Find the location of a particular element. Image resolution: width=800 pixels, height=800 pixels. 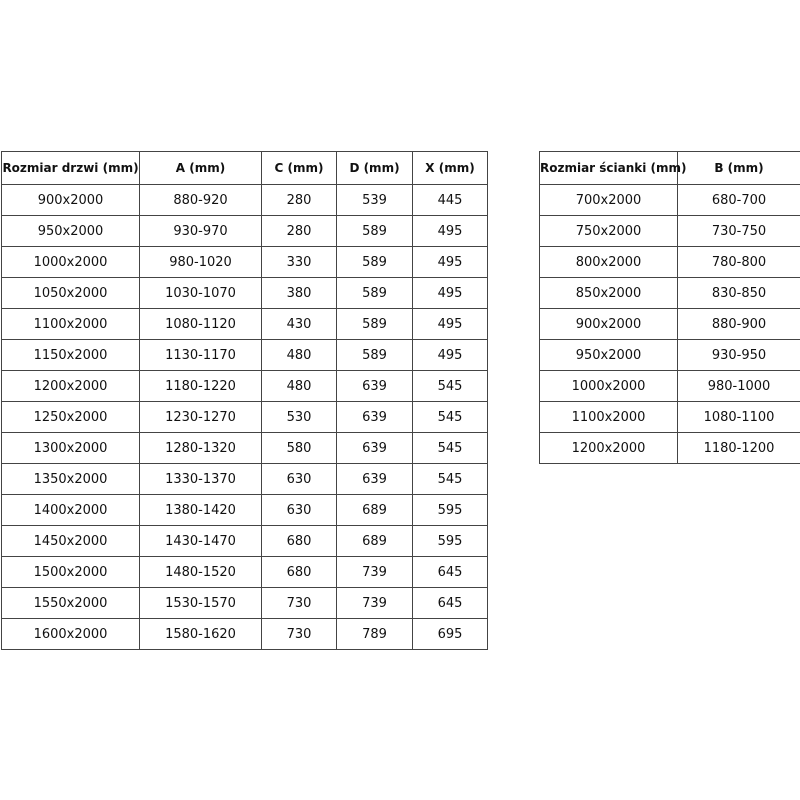

table-cell: 1500x2000 is located at coordinates (70, 572).